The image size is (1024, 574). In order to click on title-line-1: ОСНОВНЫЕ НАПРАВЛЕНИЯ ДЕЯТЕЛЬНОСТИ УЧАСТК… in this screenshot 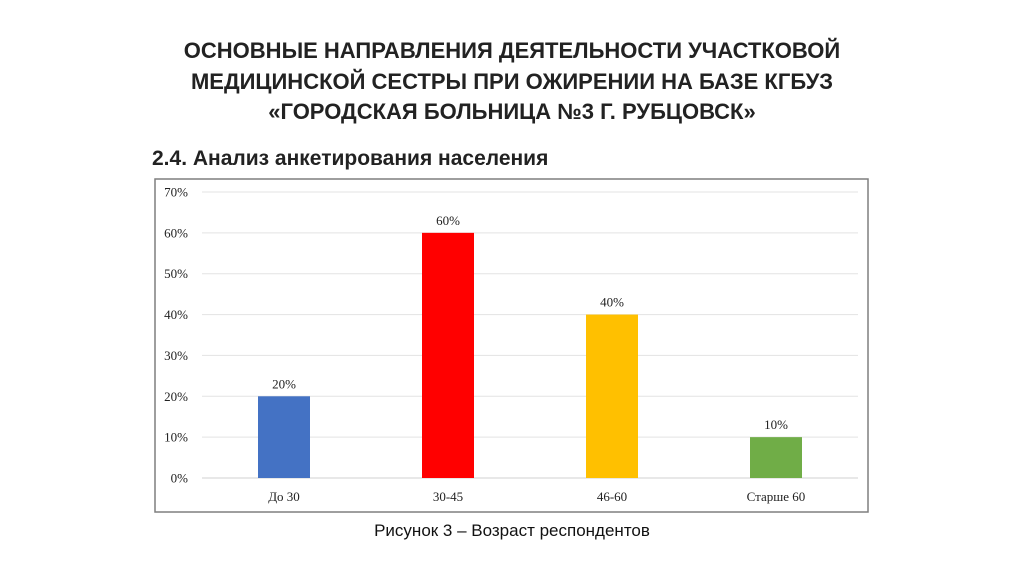, I will do `click(512, 50)`.